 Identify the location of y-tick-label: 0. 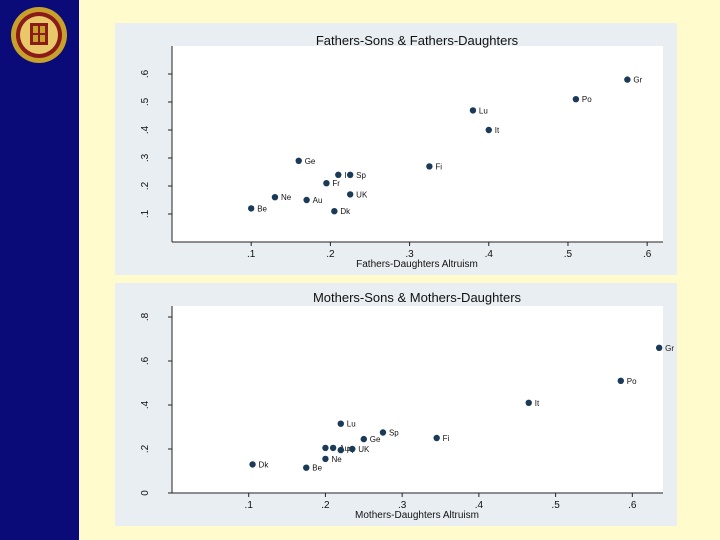
(145, 493).